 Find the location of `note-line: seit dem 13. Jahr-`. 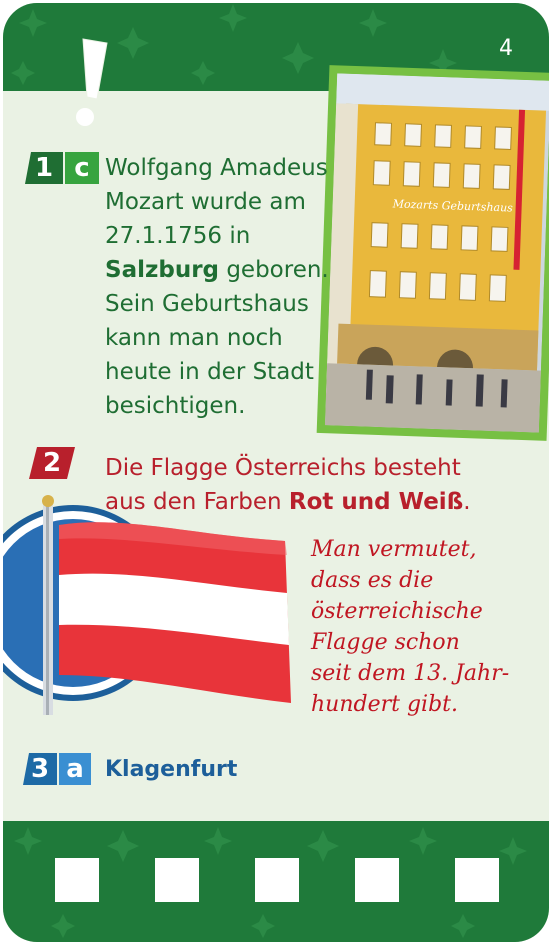

note-line: seit dem 13. Jahr- is located at coordinates (410, 673).